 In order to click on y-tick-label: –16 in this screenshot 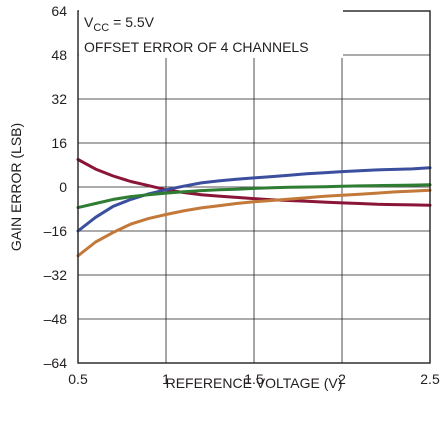, I will do `click(56, 231)`.